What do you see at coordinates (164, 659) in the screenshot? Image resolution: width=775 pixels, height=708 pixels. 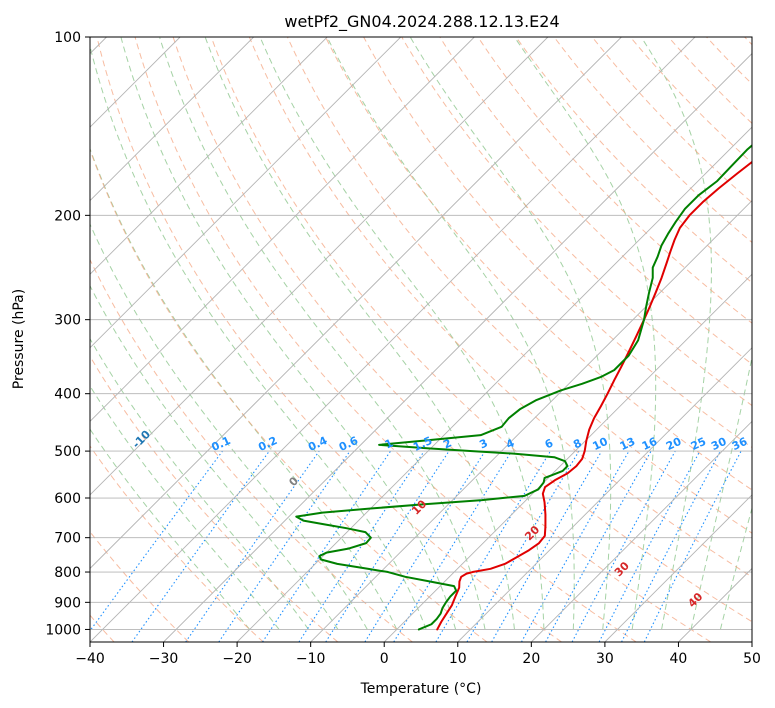 I see `x-tick-label: −30` at bounding box center [164, 659].